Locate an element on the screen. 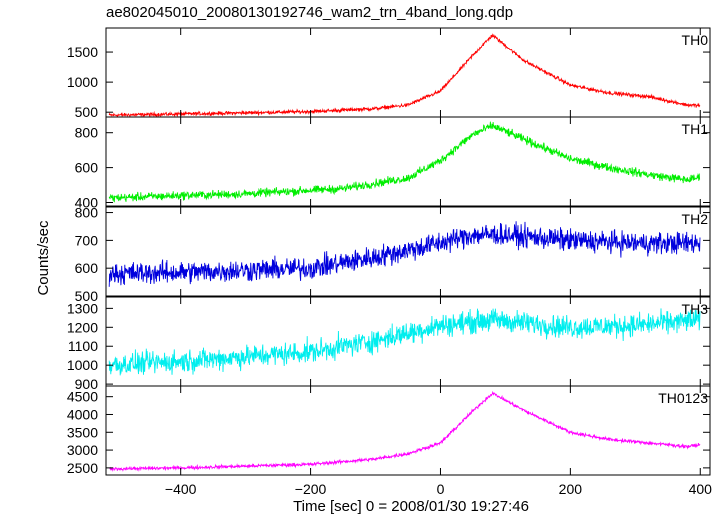 This screenshot has width=724, height=516. y-tick-label: 1100 is located at coordinates (83, 346).